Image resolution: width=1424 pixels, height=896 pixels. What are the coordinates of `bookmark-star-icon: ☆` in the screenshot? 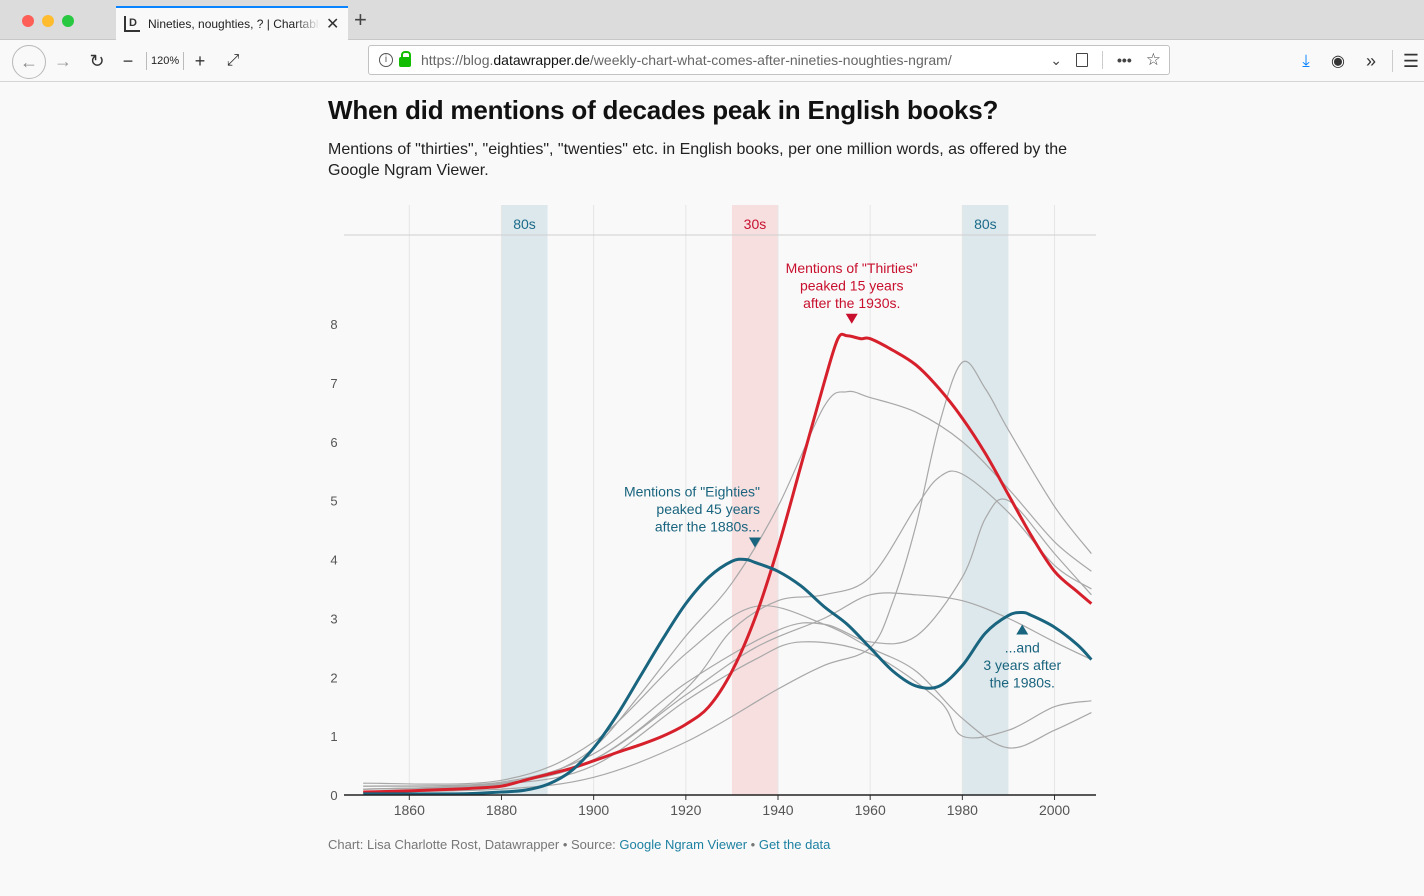 It's located at (1153, 59).